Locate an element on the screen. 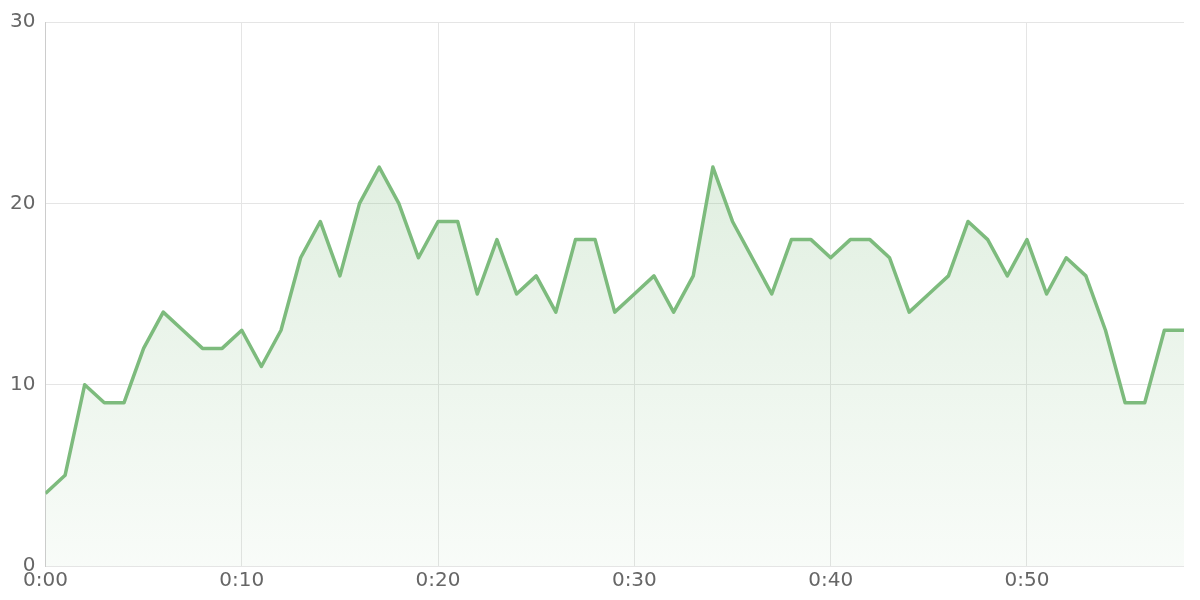  x-tick-label: 0:30 is located at coordinates (634, 579).